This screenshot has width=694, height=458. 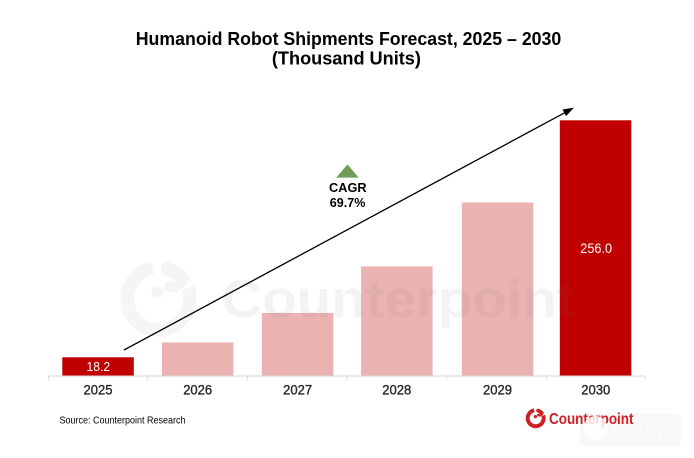 What do you see at coordinates (99, 366) in the screenshot?
I see `svg-text: 18.2` at bounding box center [99, 366].